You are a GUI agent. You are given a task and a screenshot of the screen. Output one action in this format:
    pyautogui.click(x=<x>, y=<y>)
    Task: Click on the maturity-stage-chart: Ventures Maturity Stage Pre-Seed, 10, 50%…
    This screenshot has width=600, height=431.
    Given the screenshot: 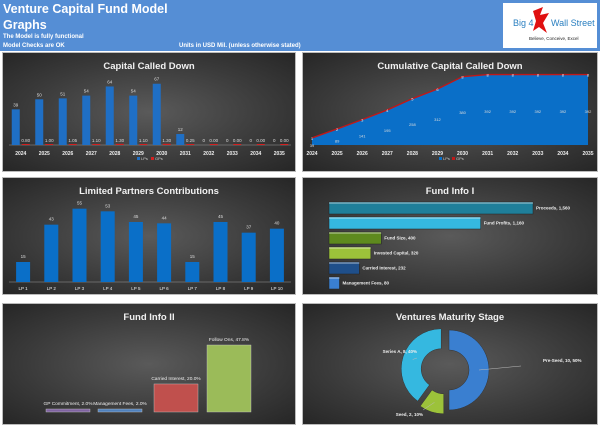 What is the action you would take?
    pyautogui.click(x=450, y=364)
    